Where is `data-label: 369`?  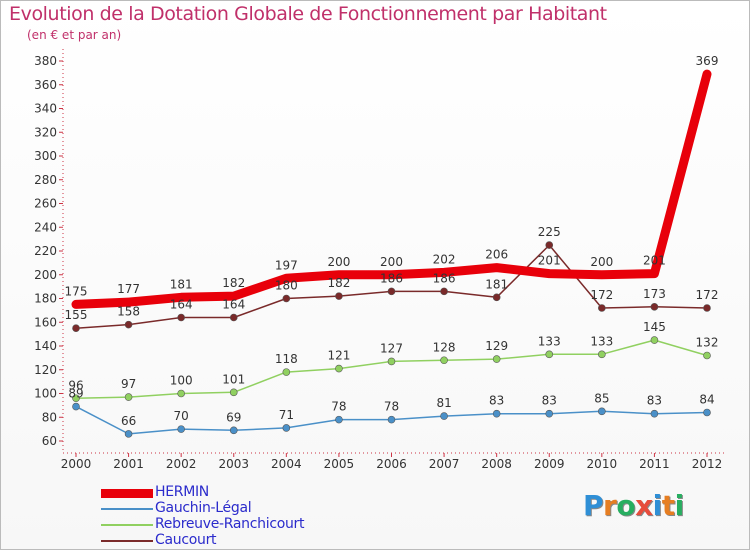 data-label: 369 is located at coordinates (707, 61).